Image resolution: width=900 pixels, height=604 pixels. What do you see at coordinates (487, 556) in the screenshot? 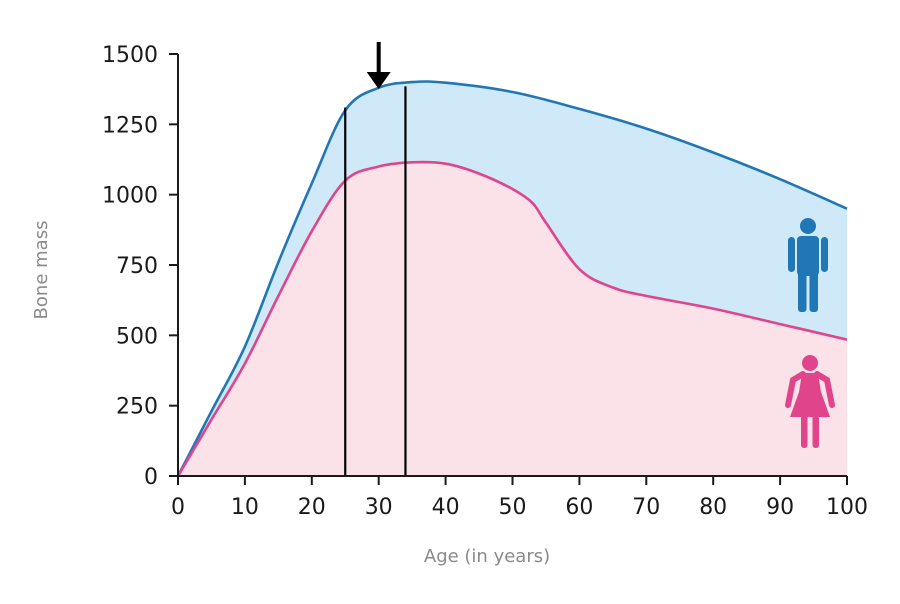
I see `x-axis-title: Age (in years)` at bounding box center [487, 556].